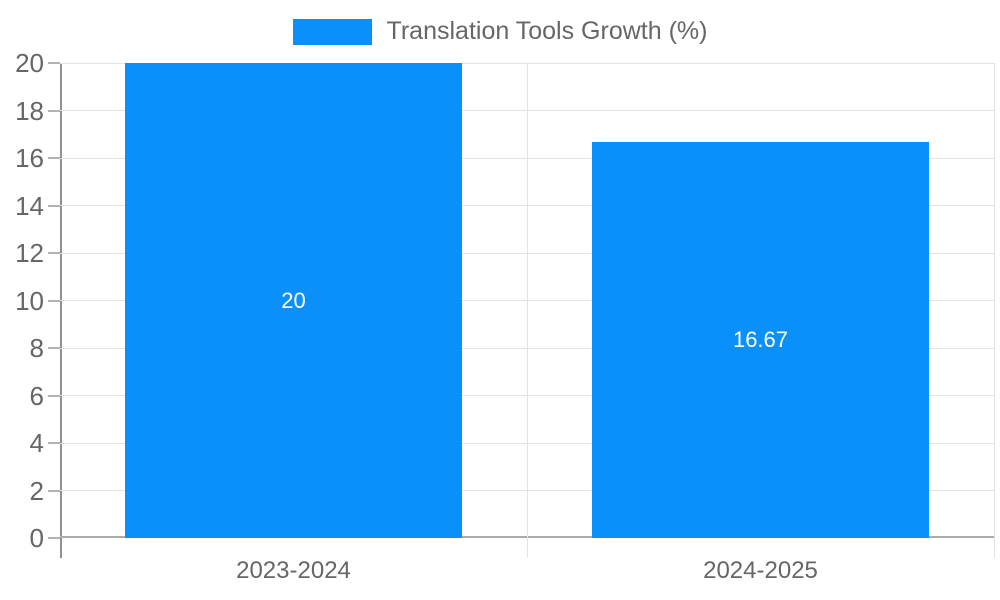 The height and width of the screenshot is (600, 1000). I want to click on legend: Translation Tools Growth (%), so click(500, 31).